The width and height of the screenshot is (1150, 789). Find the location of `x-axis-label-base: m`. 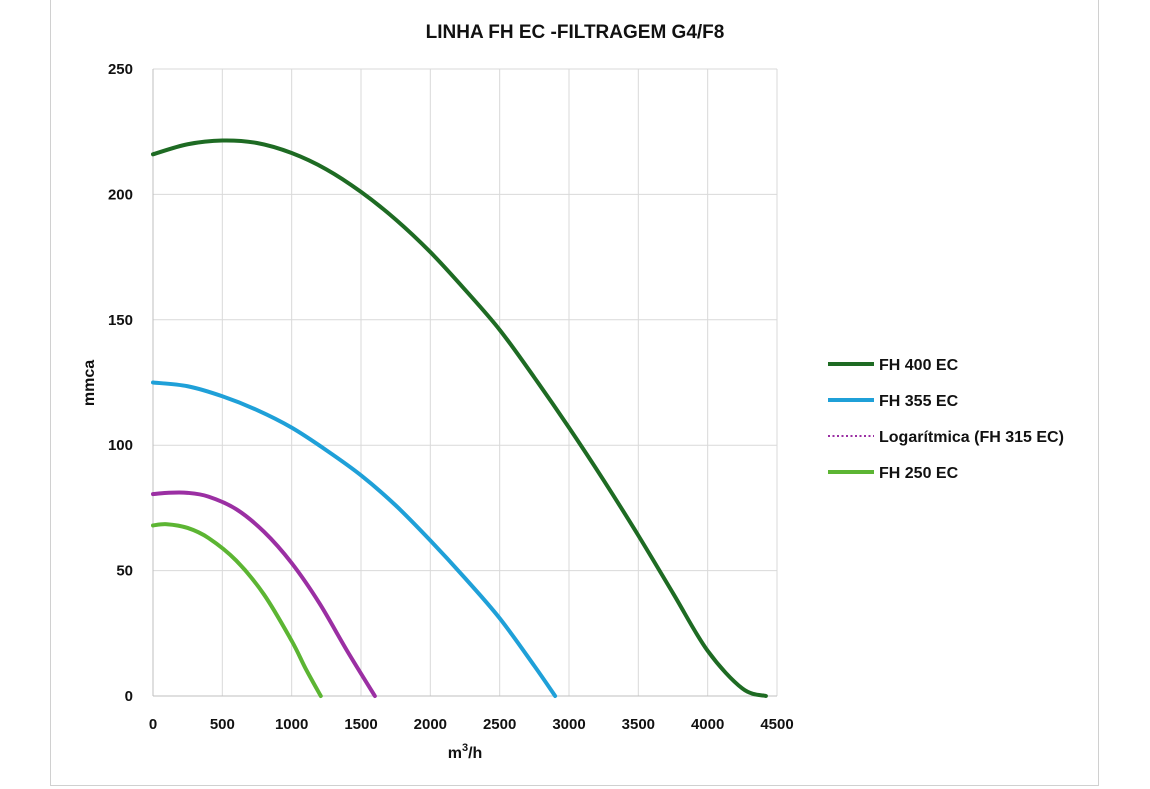

x-axis-label-base: m is located at coordinates (455, 753).